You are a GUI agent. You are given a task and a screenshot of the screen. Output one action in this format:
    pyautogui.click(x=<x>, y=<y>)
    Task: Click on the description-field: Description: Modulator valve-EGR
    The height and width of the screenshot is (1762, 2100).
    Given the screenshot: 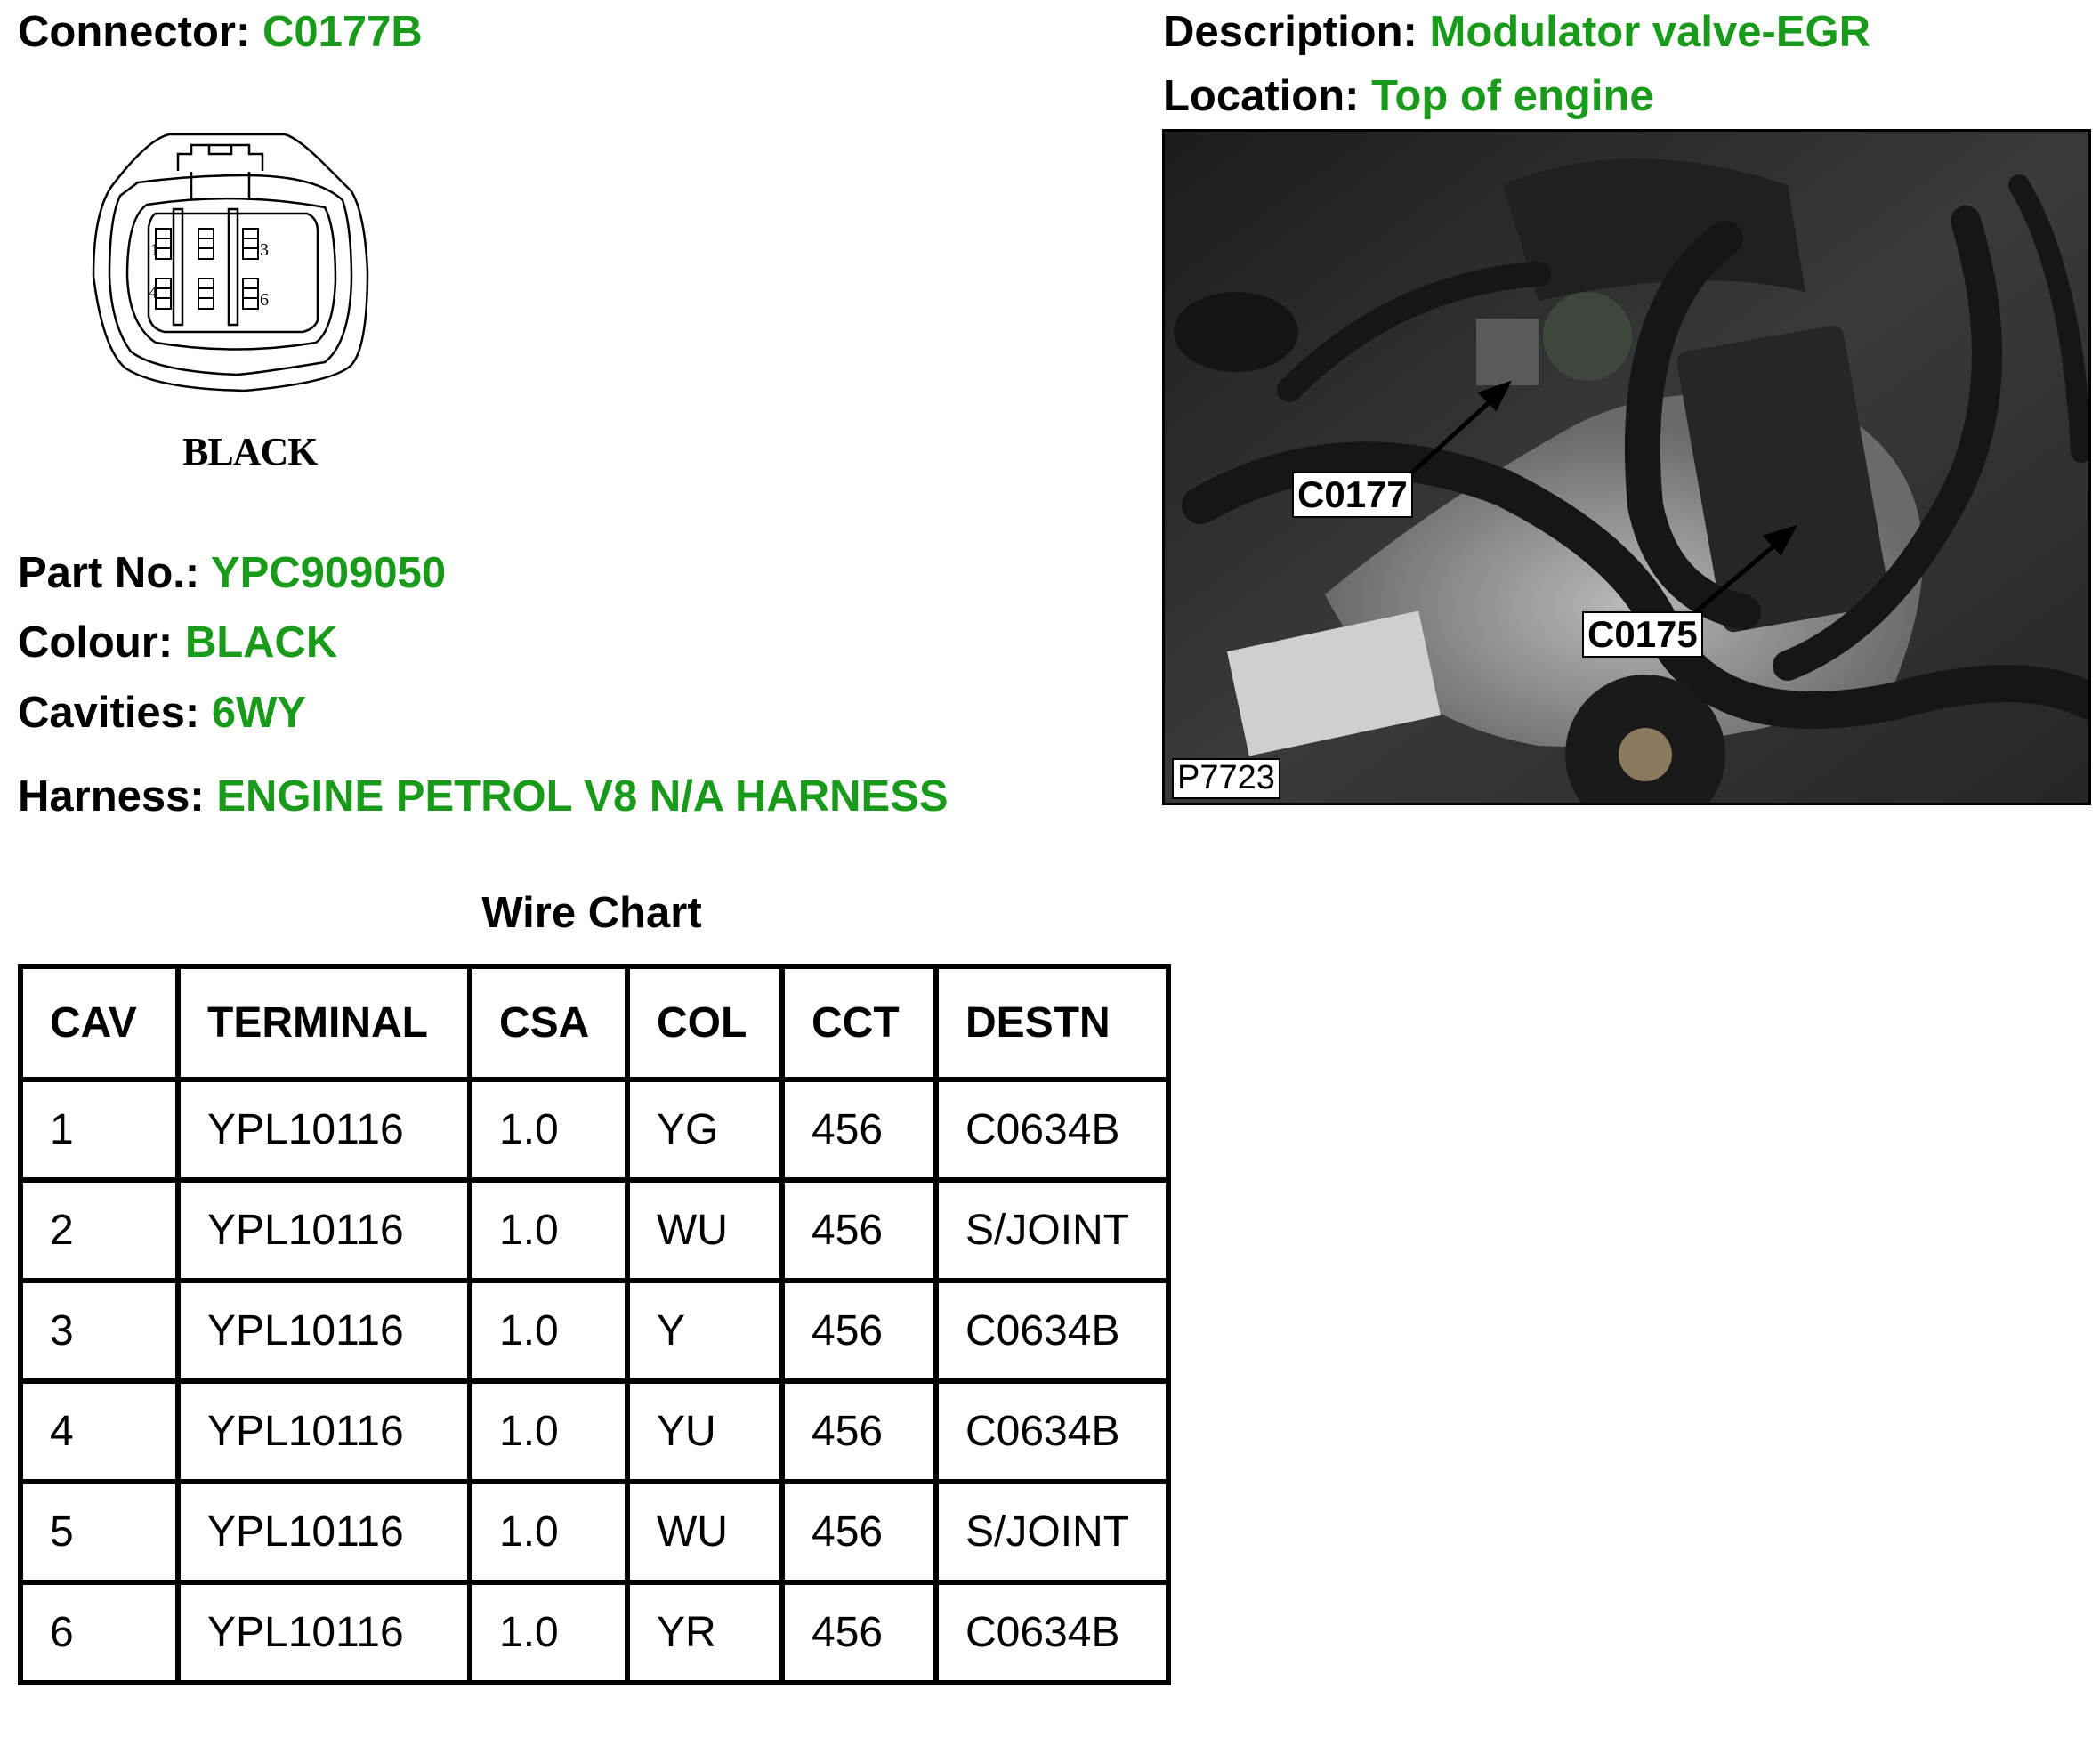 What is the action you would take?
    pyautogui.click(x=1516, y=32)
    